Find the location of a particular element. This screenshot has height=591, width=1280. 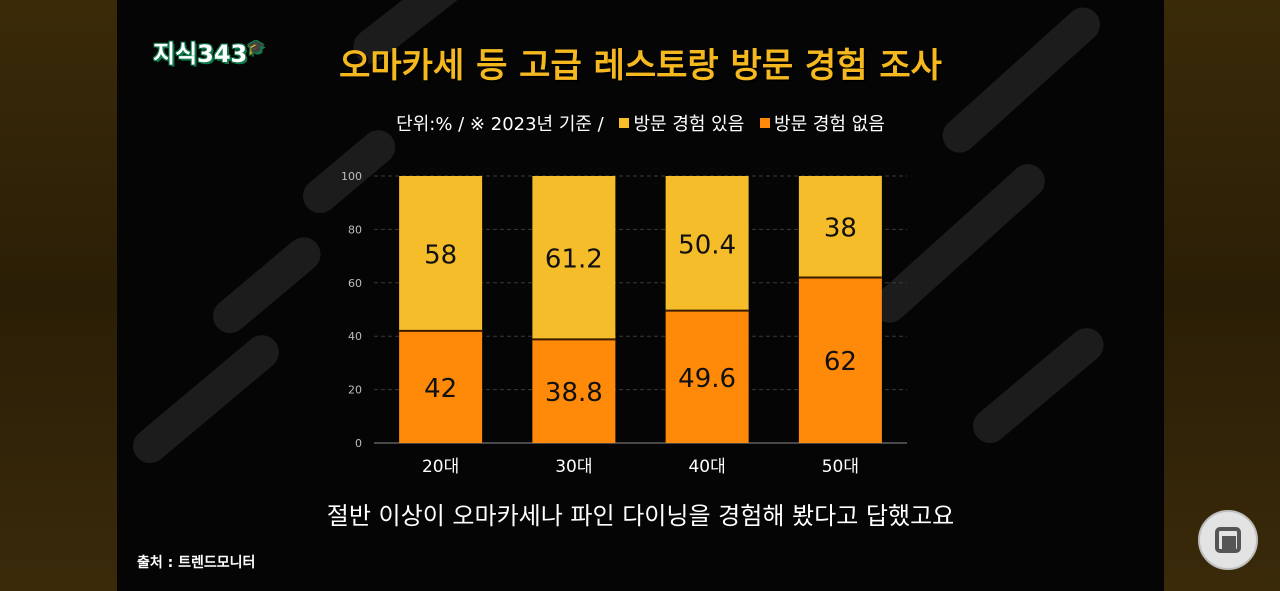

data-label: 58 is located at coordinates (440, 255).